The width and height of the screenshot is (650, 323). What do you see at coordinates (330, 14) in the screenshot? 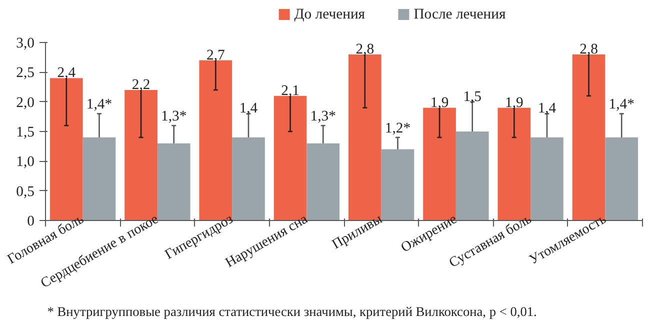
I see `legend-label: До лечения` at bounding box center [330, 14].